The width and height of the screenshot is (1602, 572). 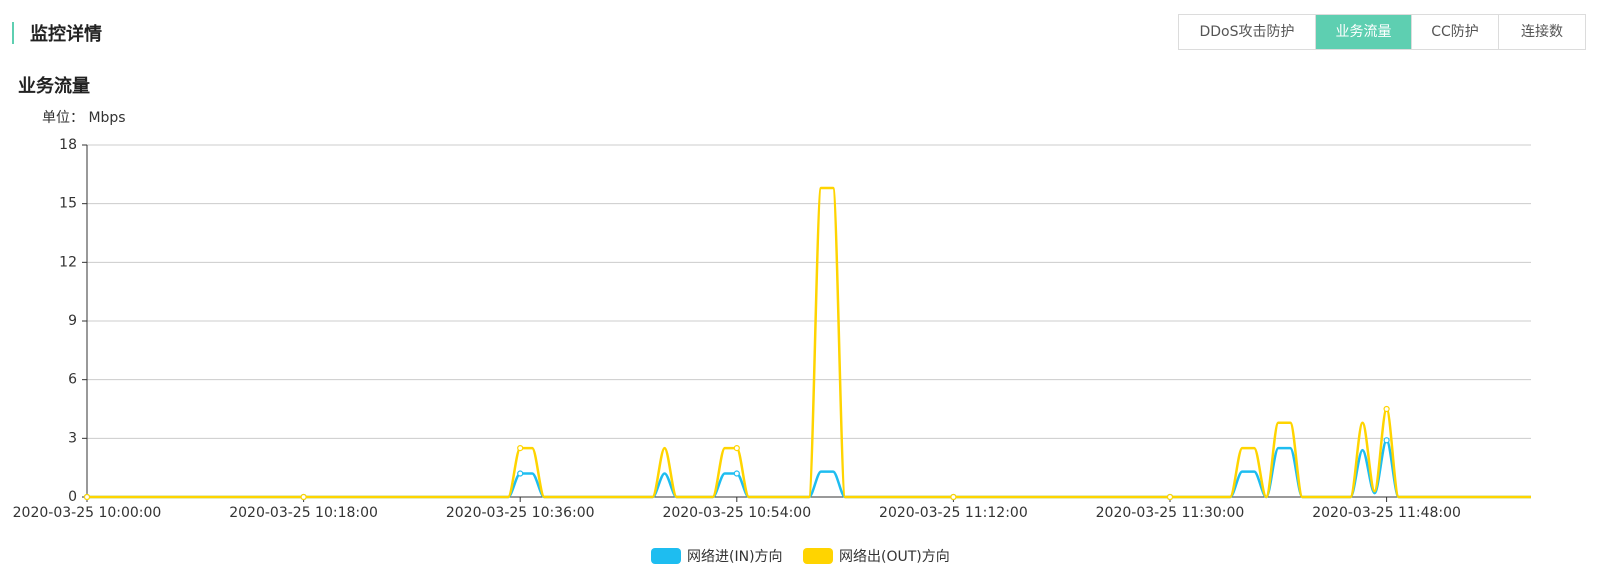 What do you see at coordinates (84, 118) in the screenshot?
I see `unit-label: 单位： Mbps` at bounding box center [84, 118].